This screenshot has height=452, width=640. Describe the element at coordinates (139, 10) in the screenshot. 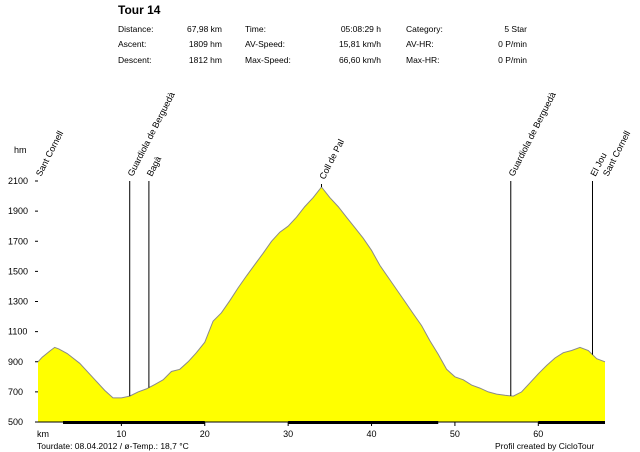

I see `tour-title: Tour 14` at that location.